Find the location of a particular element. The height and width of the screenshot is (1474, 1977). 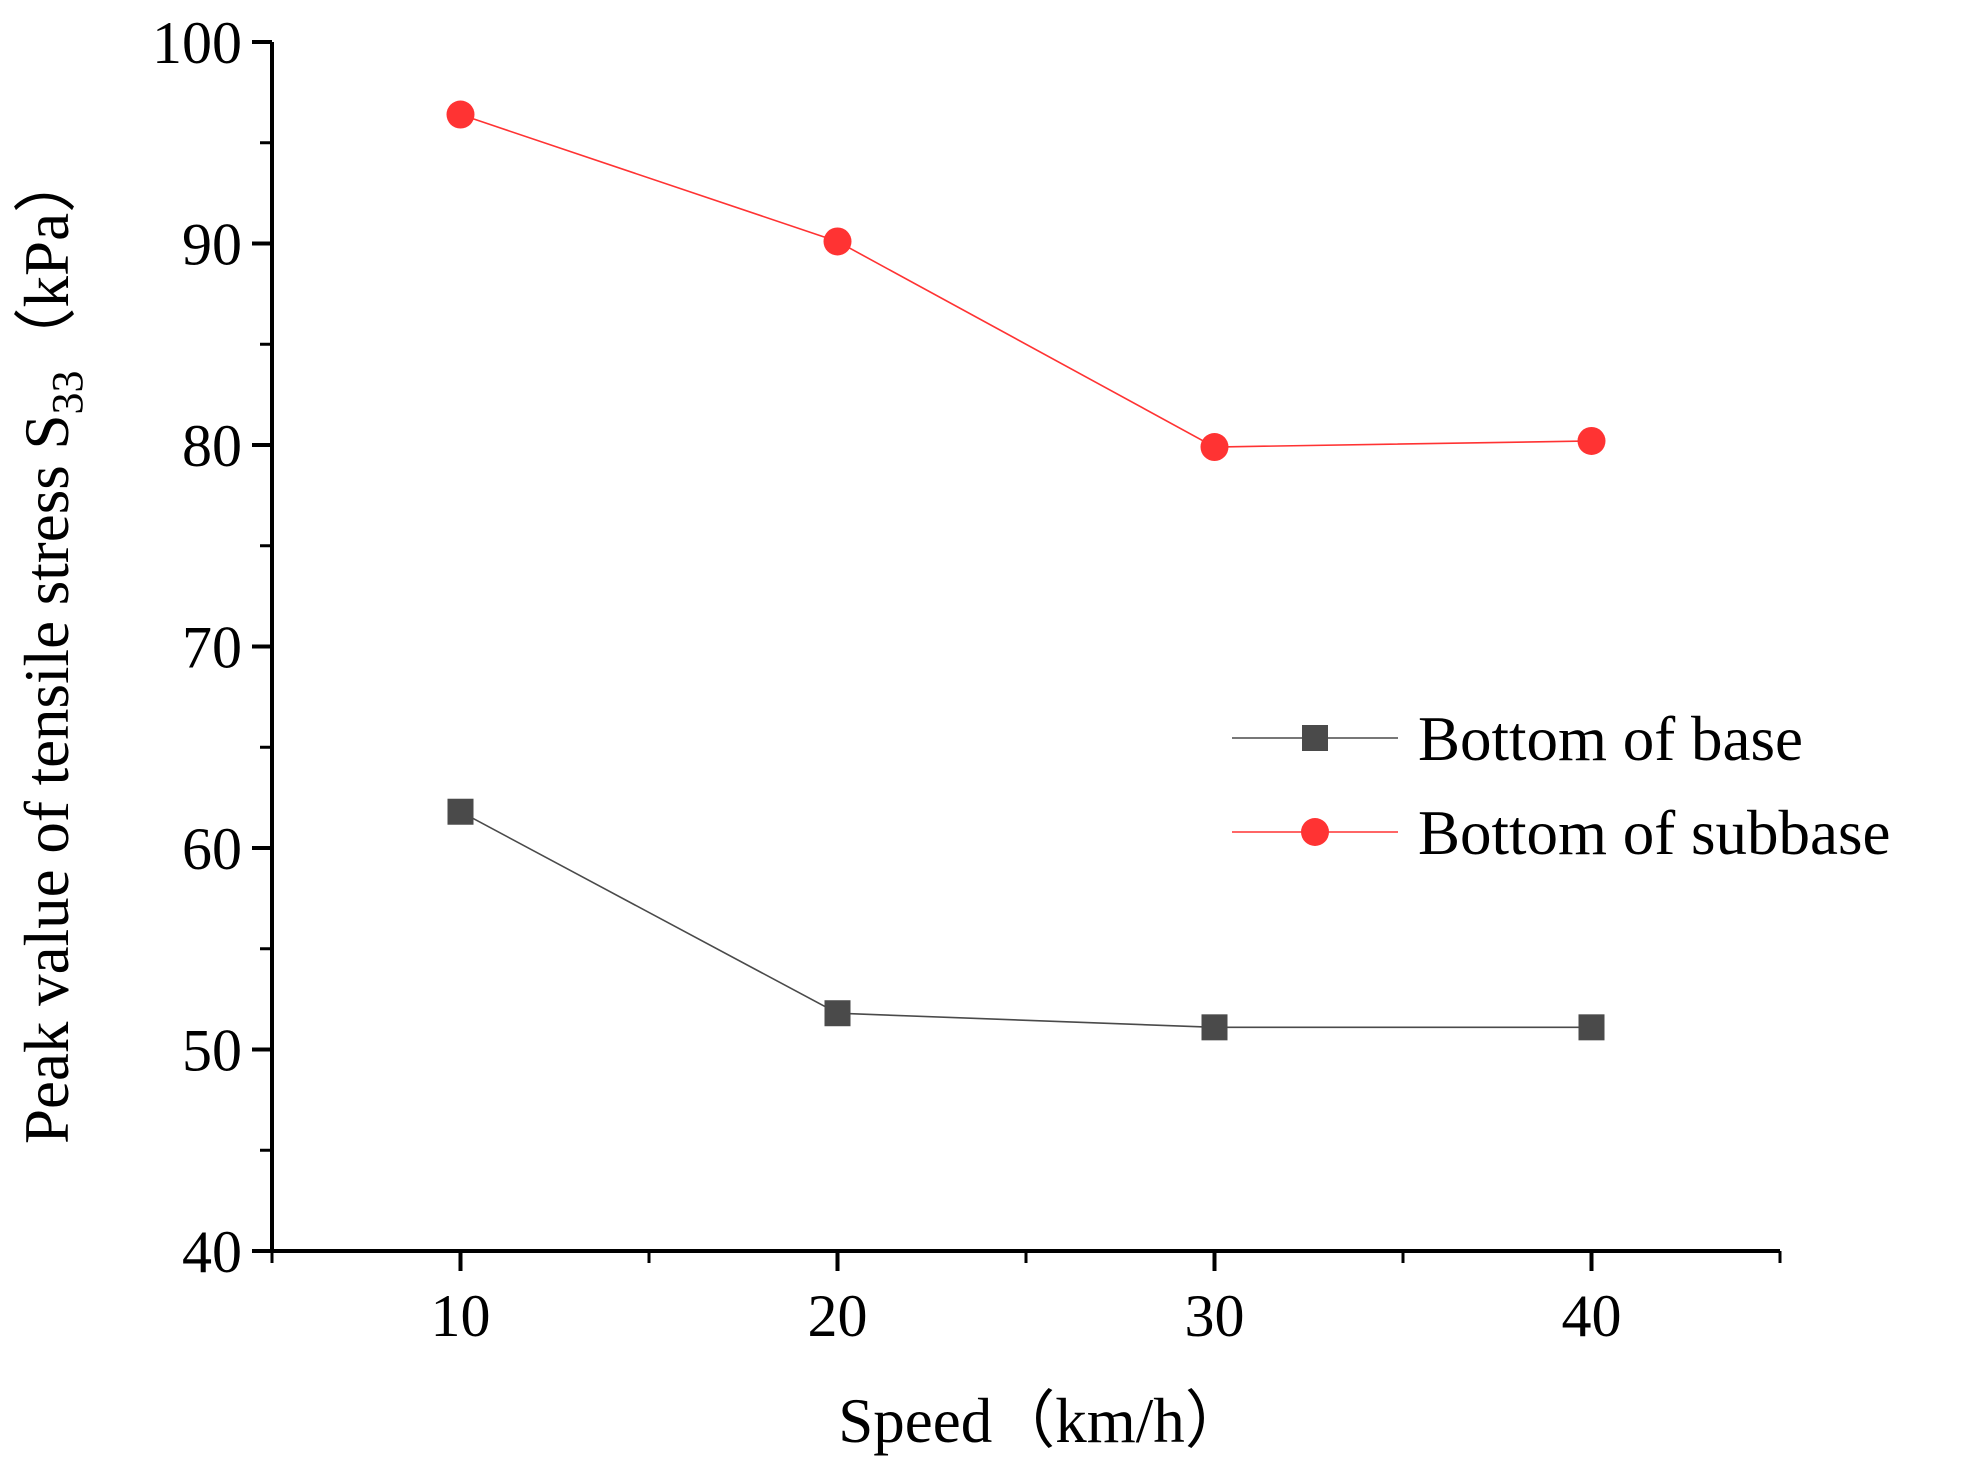

x-axis-title: Speed（km/h） is located at coordinates (1042, 1421).